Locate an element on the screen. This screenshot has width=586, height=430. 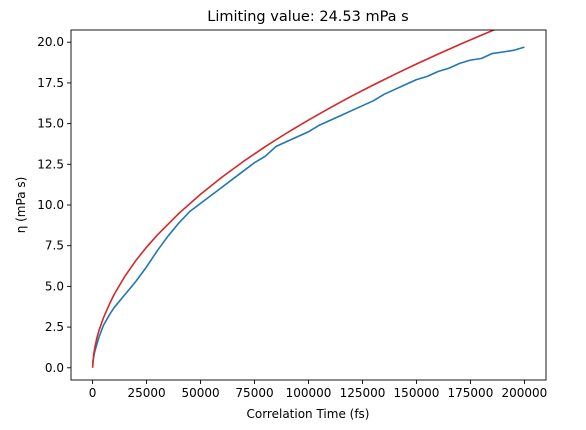
y-tick-label: 12.5 is located at coordinates (50, 164).